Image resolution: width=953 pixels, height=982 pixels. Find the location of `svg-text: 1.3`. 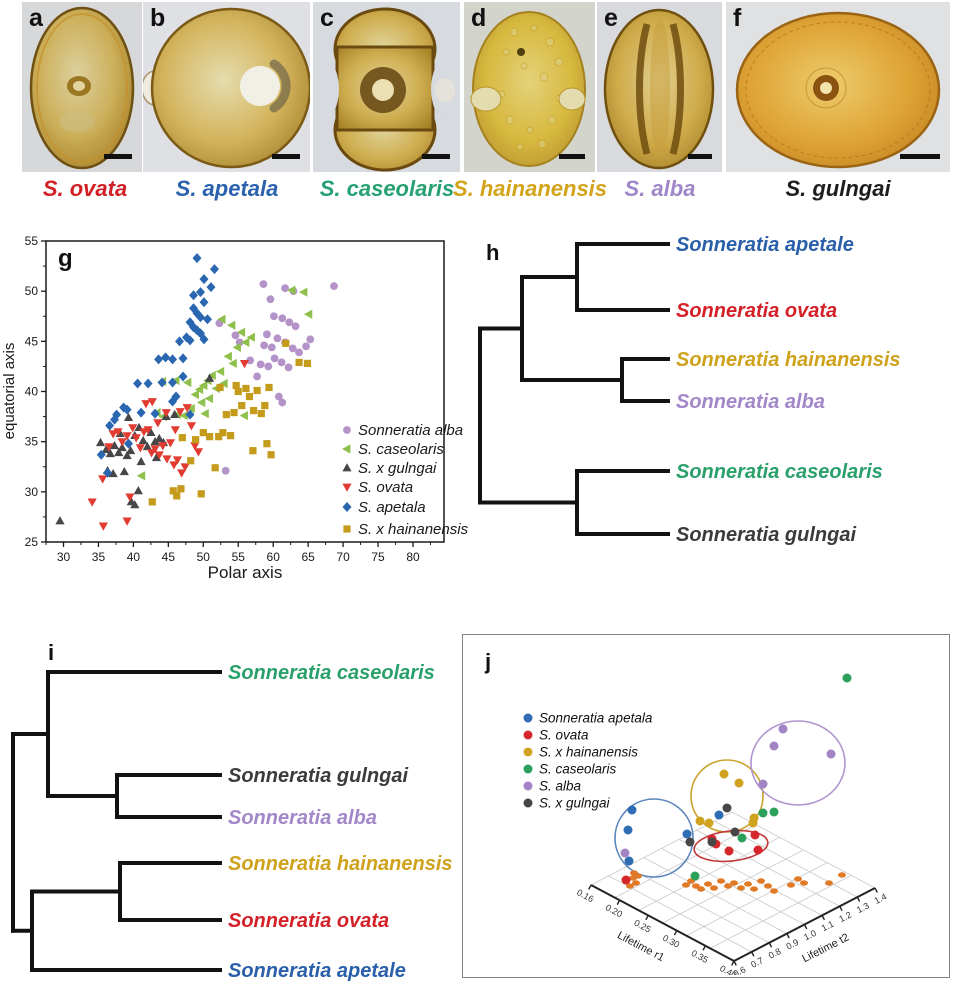

svg-text: 1.3 is located at coordinates (863, 907).